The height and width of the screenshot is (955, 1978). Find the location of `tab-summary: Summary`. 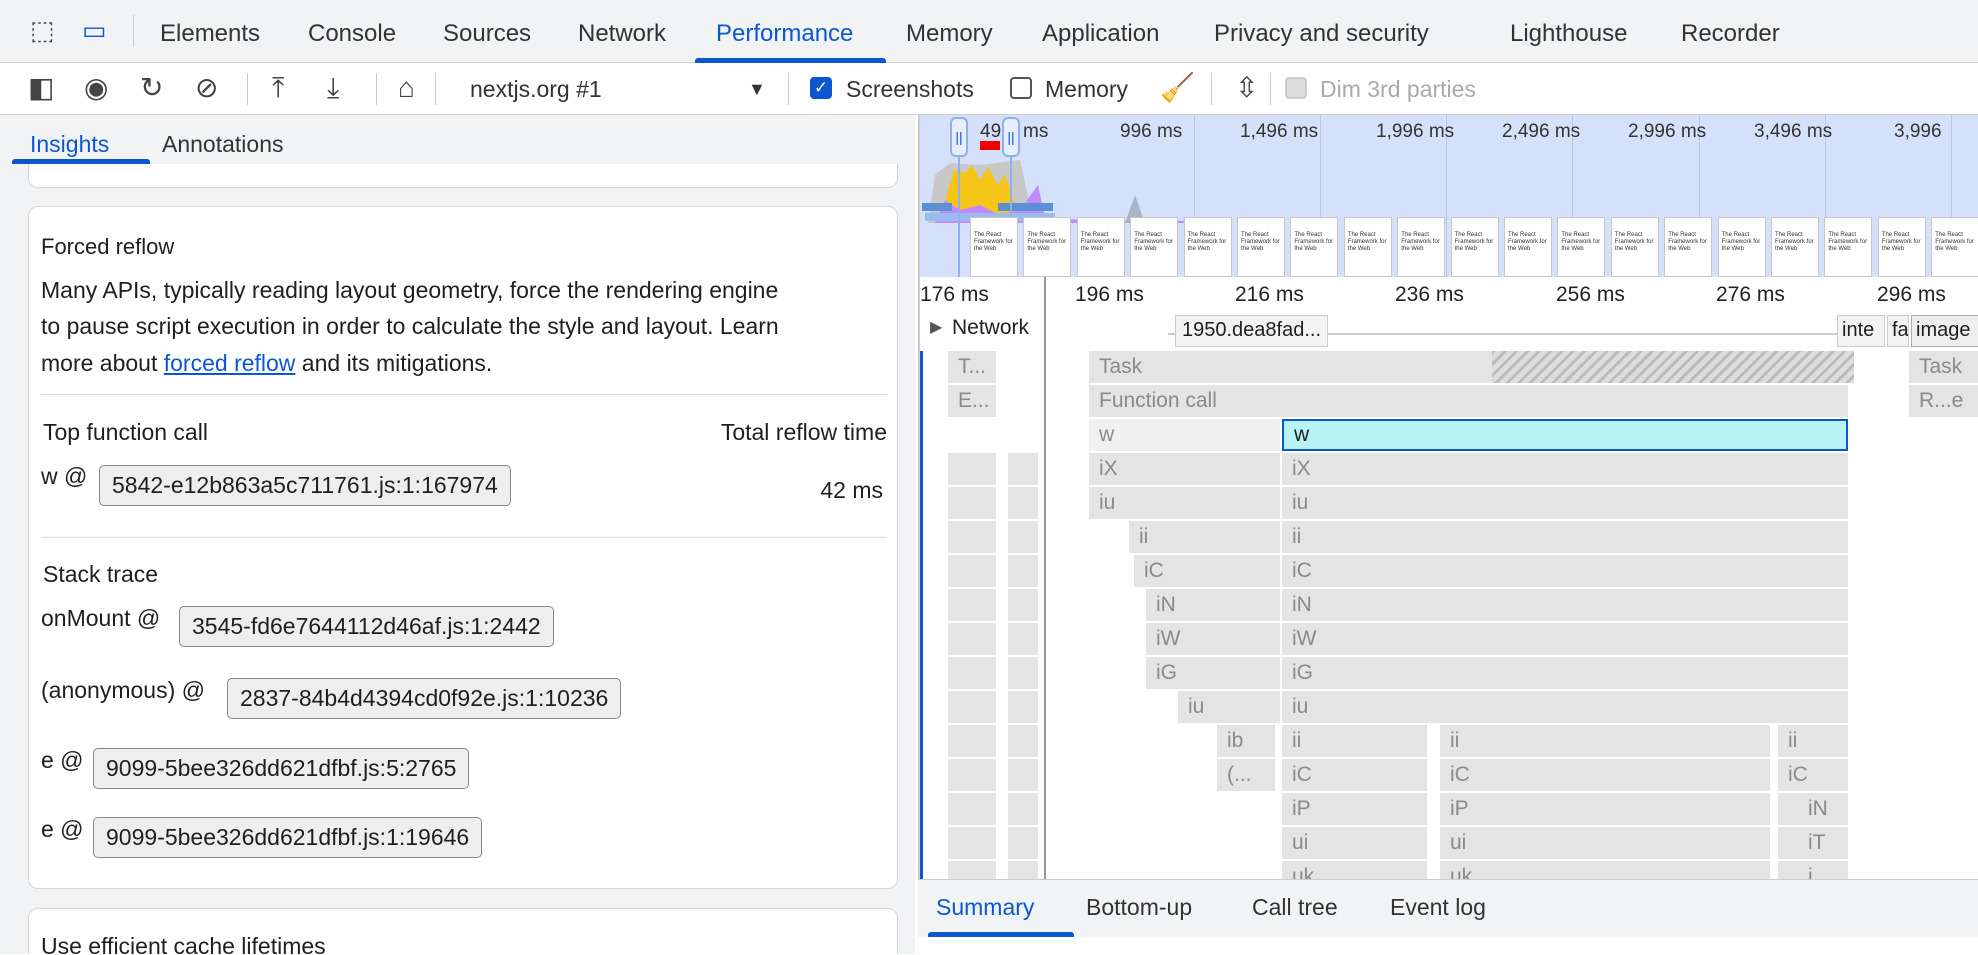

tab-summary: Summary is located at coordinates (985, 907).